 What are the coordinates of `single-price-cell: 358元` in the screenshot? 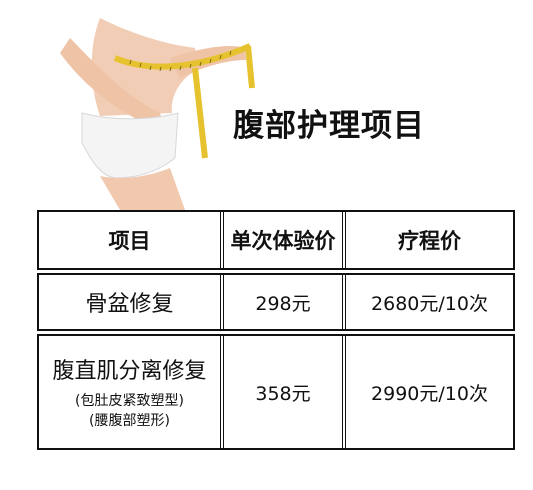 It's located at (285, 392).